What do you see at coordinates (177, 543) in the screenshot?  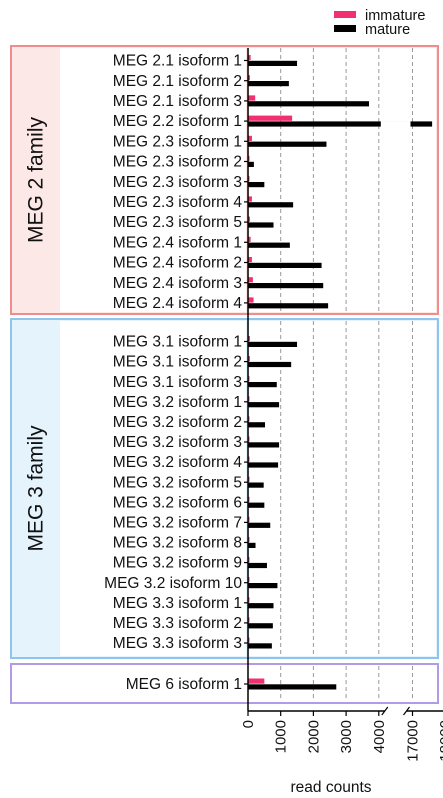 I see `category-label: MEG 3.2 isoform 8` at bounding box center [177, 543].